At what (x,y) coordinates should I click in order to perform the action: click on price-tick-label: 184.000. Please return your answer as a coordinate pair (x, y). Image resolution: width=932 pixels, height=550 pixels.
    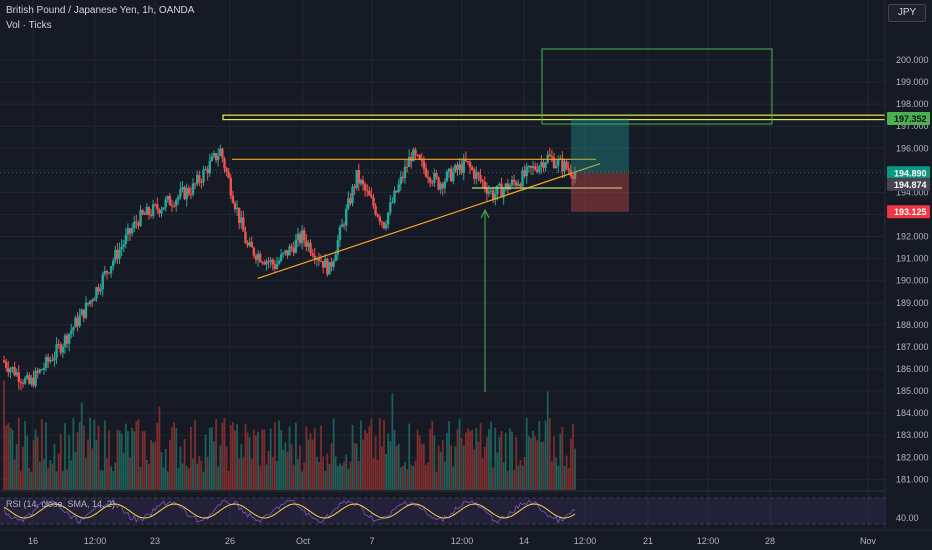
    Looking at the image, I should click on (912, 413).